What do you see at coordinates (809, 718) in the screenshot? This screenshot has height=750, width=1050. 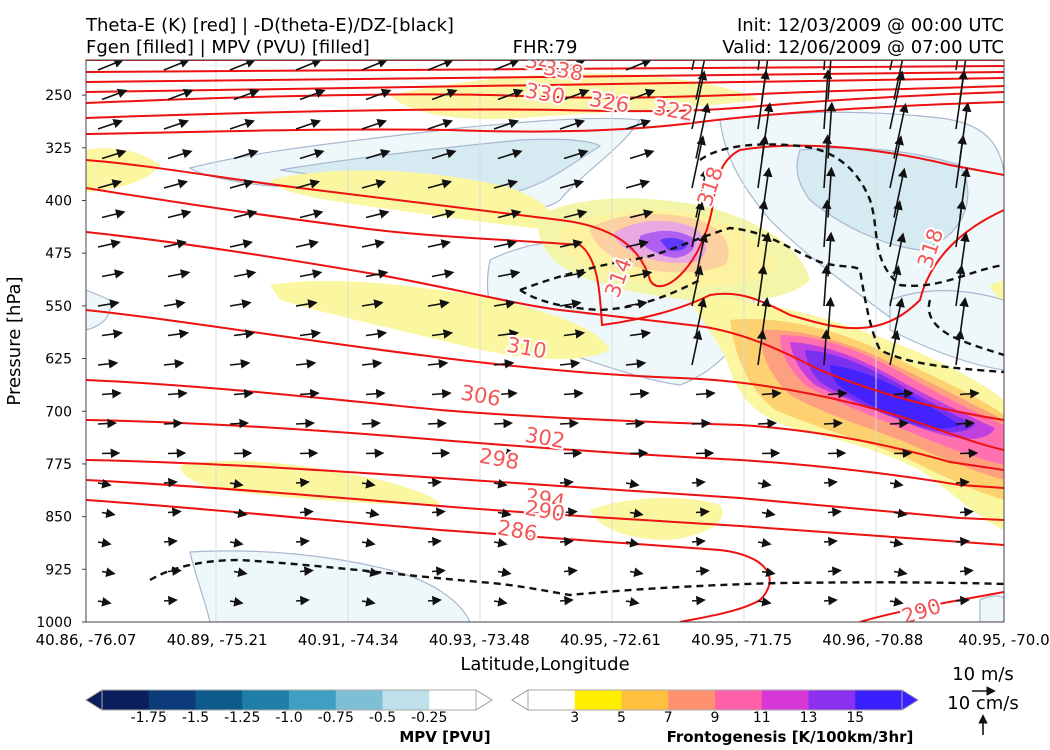 I see `colorbar-tick-label: 13` at bounding box center [809, 718].